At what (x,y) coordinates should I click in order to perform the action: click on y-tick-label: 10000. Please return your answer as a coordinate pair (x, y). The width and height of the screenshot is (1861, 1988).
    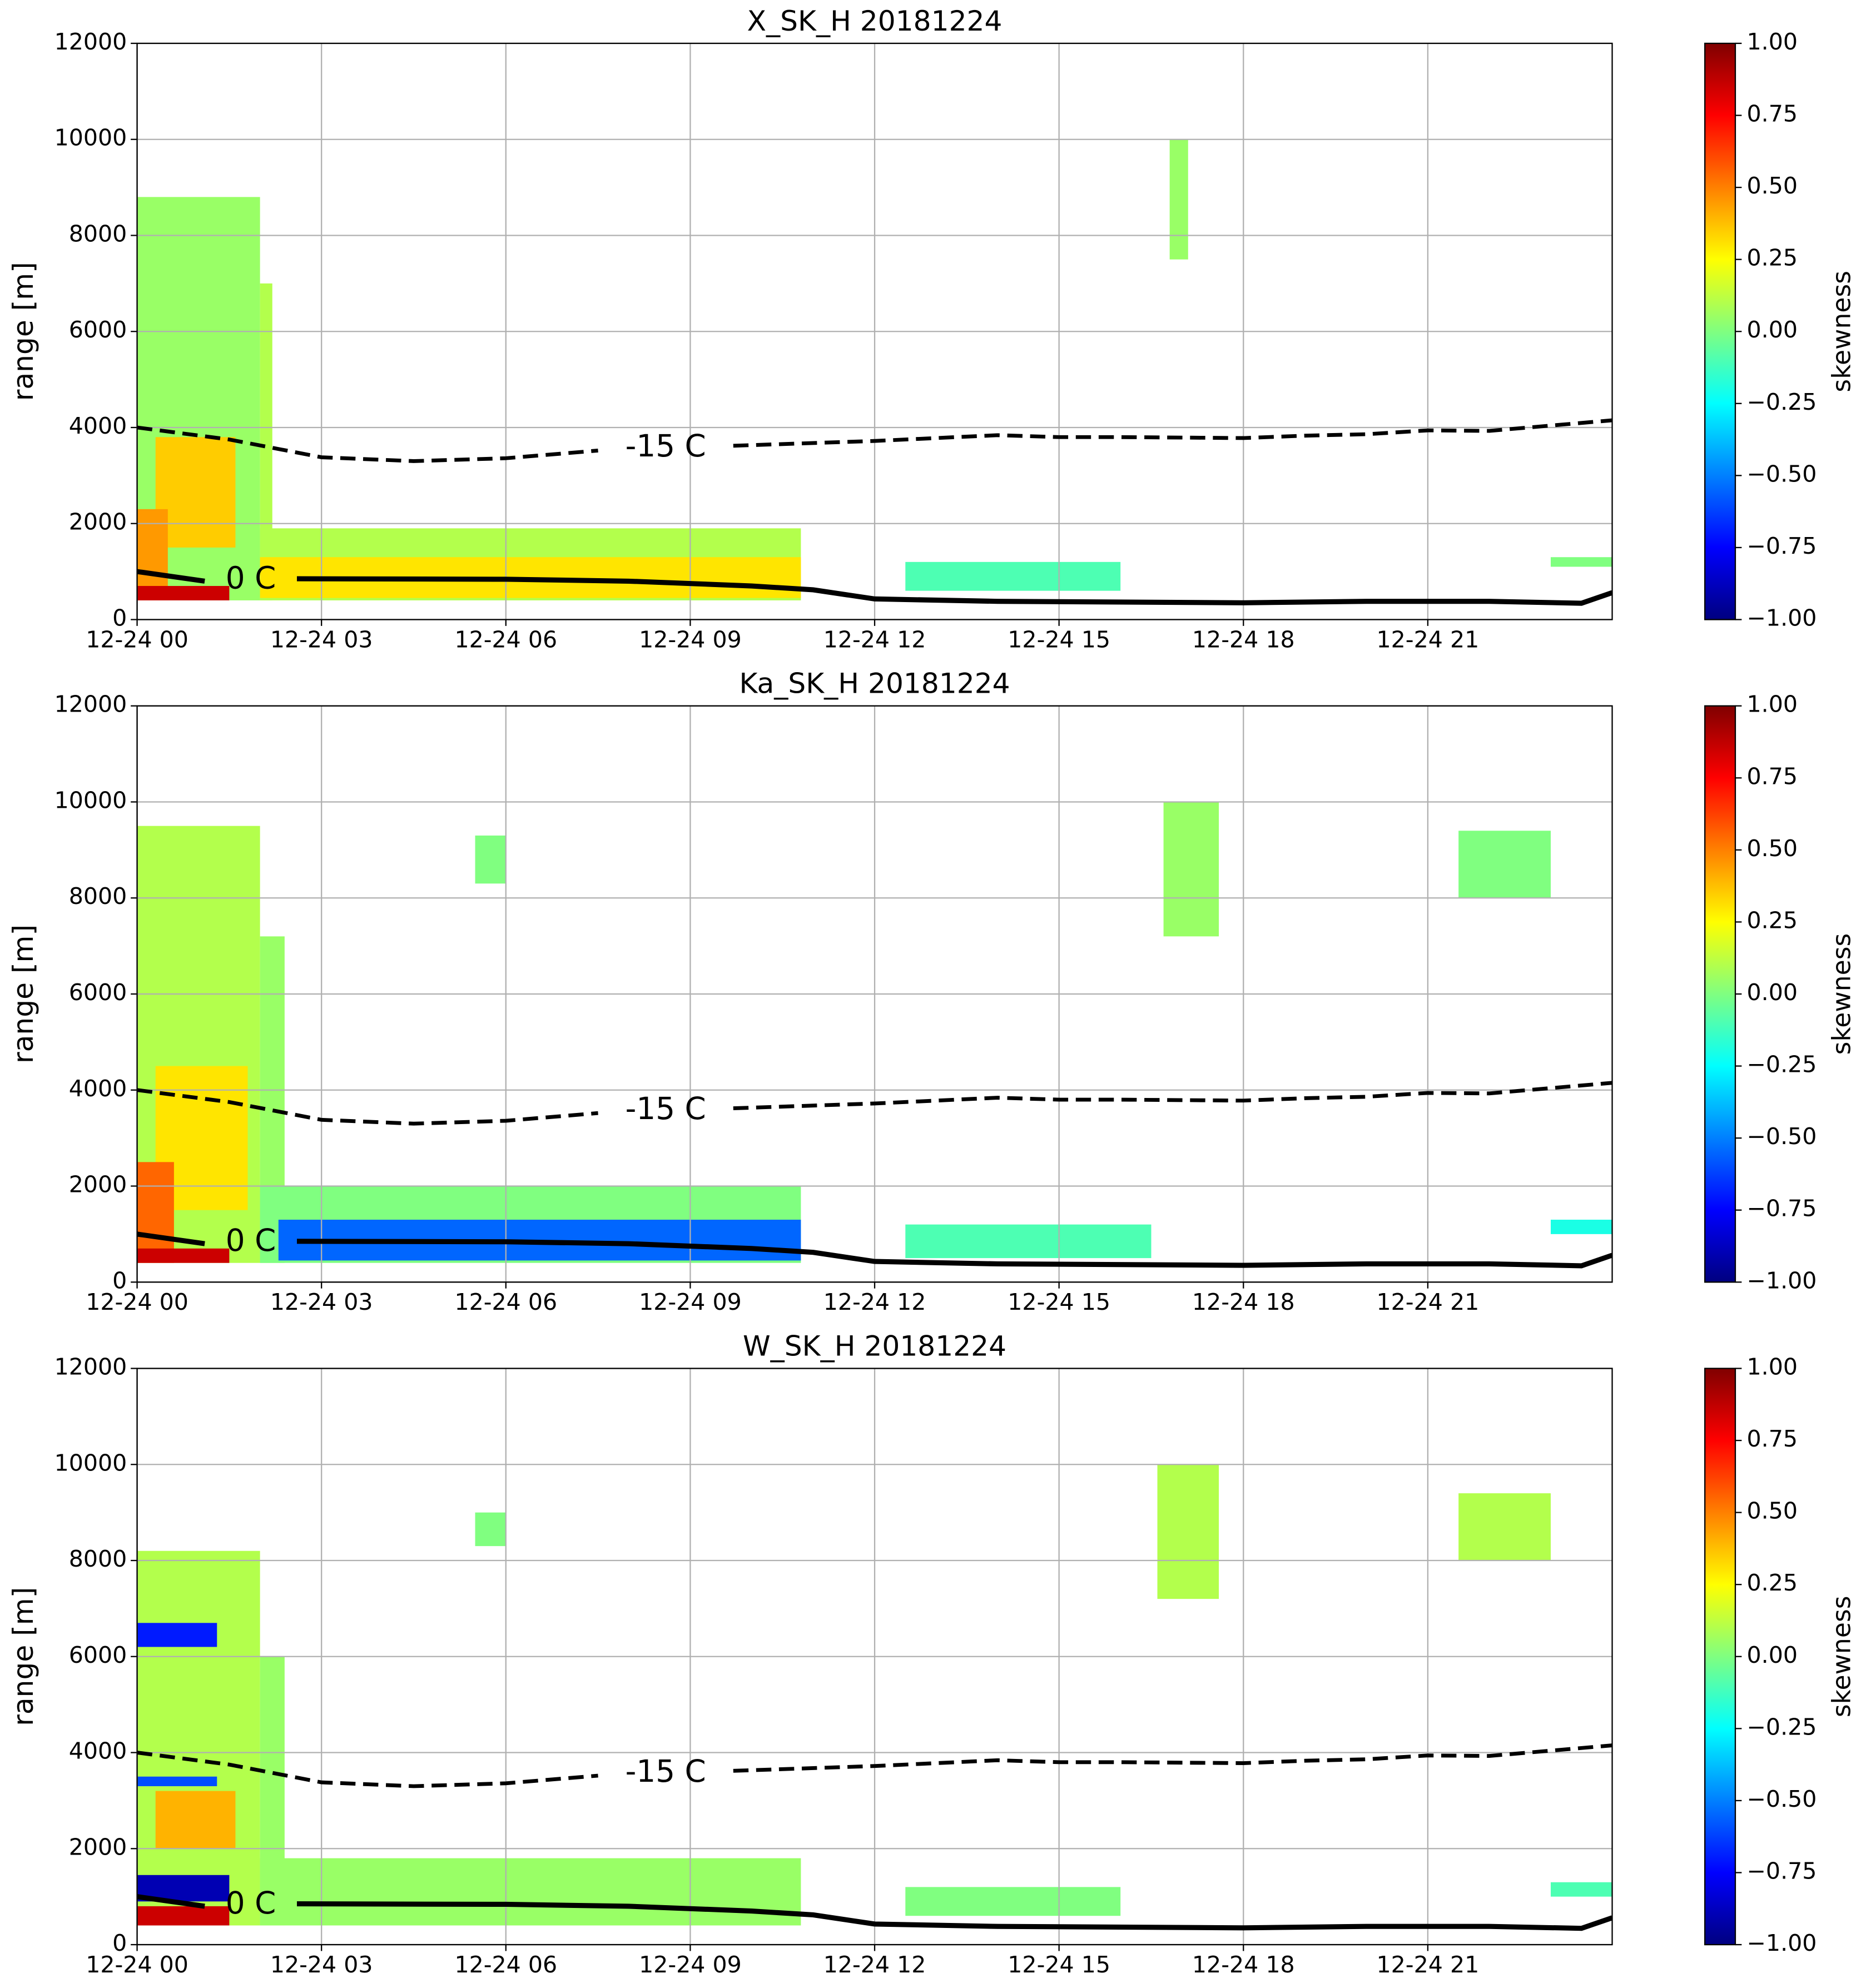
    Looking at the image, I should click on (90, 800).